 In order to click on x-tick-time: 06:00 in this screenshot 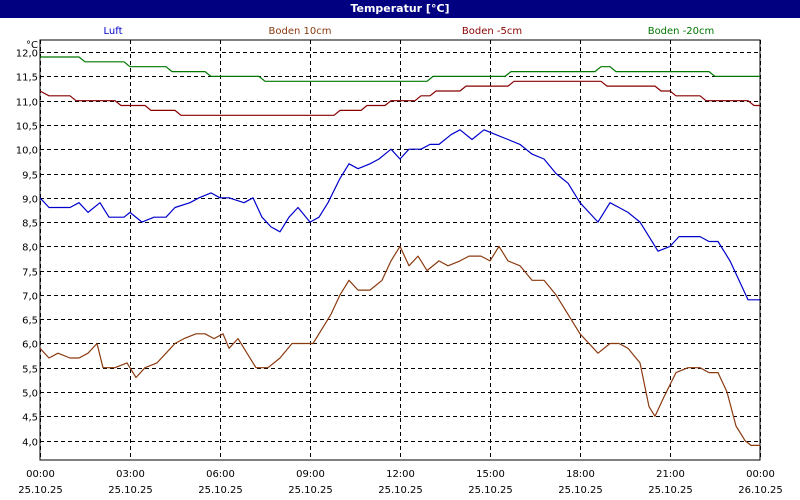, I will do `click(220, 474)`.